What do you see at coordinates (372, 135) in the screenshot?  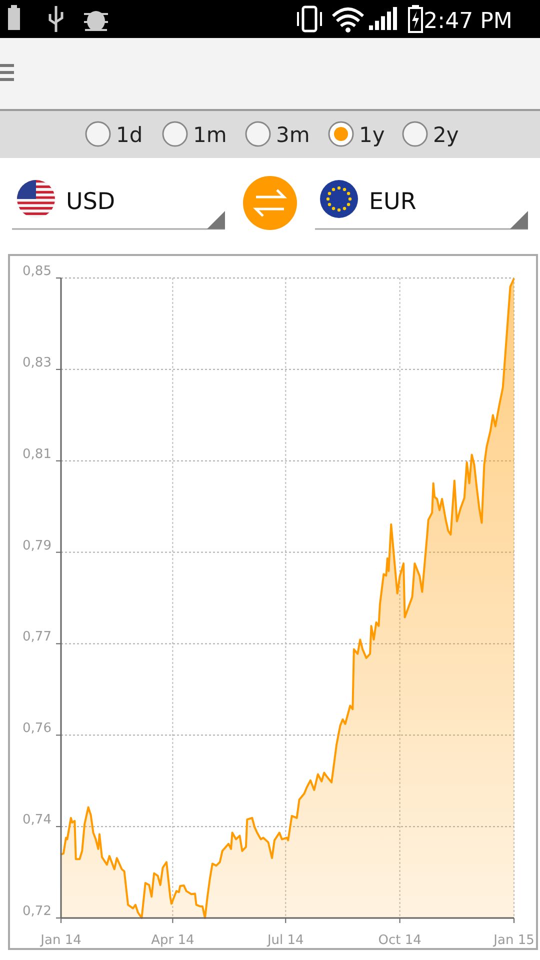 I see `text: 1y` at bounding box center [372, 135].